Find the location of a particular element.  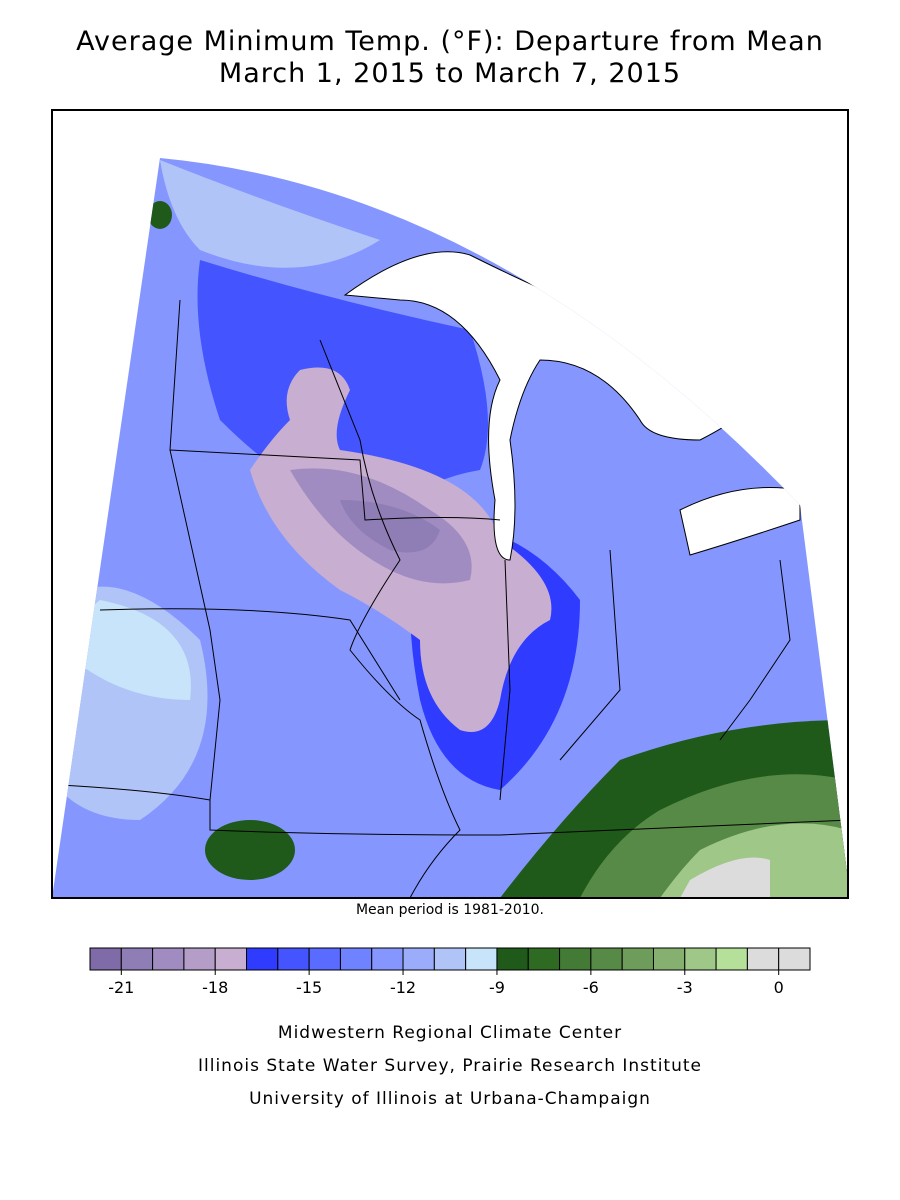

tick-label: -21 is located at coordinates (121, 987).